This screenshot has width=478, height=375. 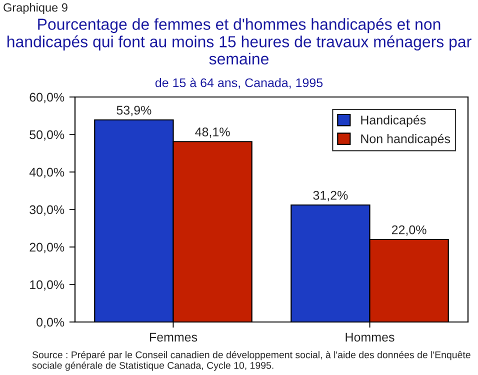 What do you see at coordinates (251, 361) in the screenshot?
I see `source-note: Source : Préparé par le Conseil canadien de développement social, à l'aide des données de l'Enquête sociale générale de Statistique Canada, Cycle 10, 1995.` at bounding box center [251, 361].